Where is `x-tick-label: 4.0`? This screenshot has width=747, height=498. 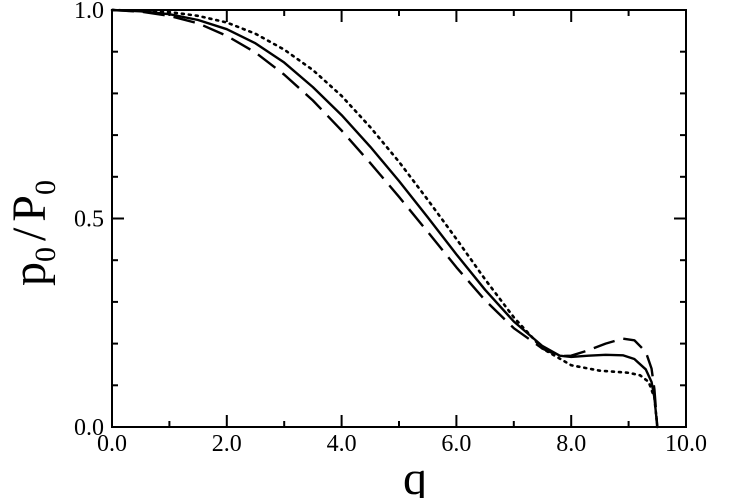
x-tick-label: 4.0 is located at coordinates (342, 444).